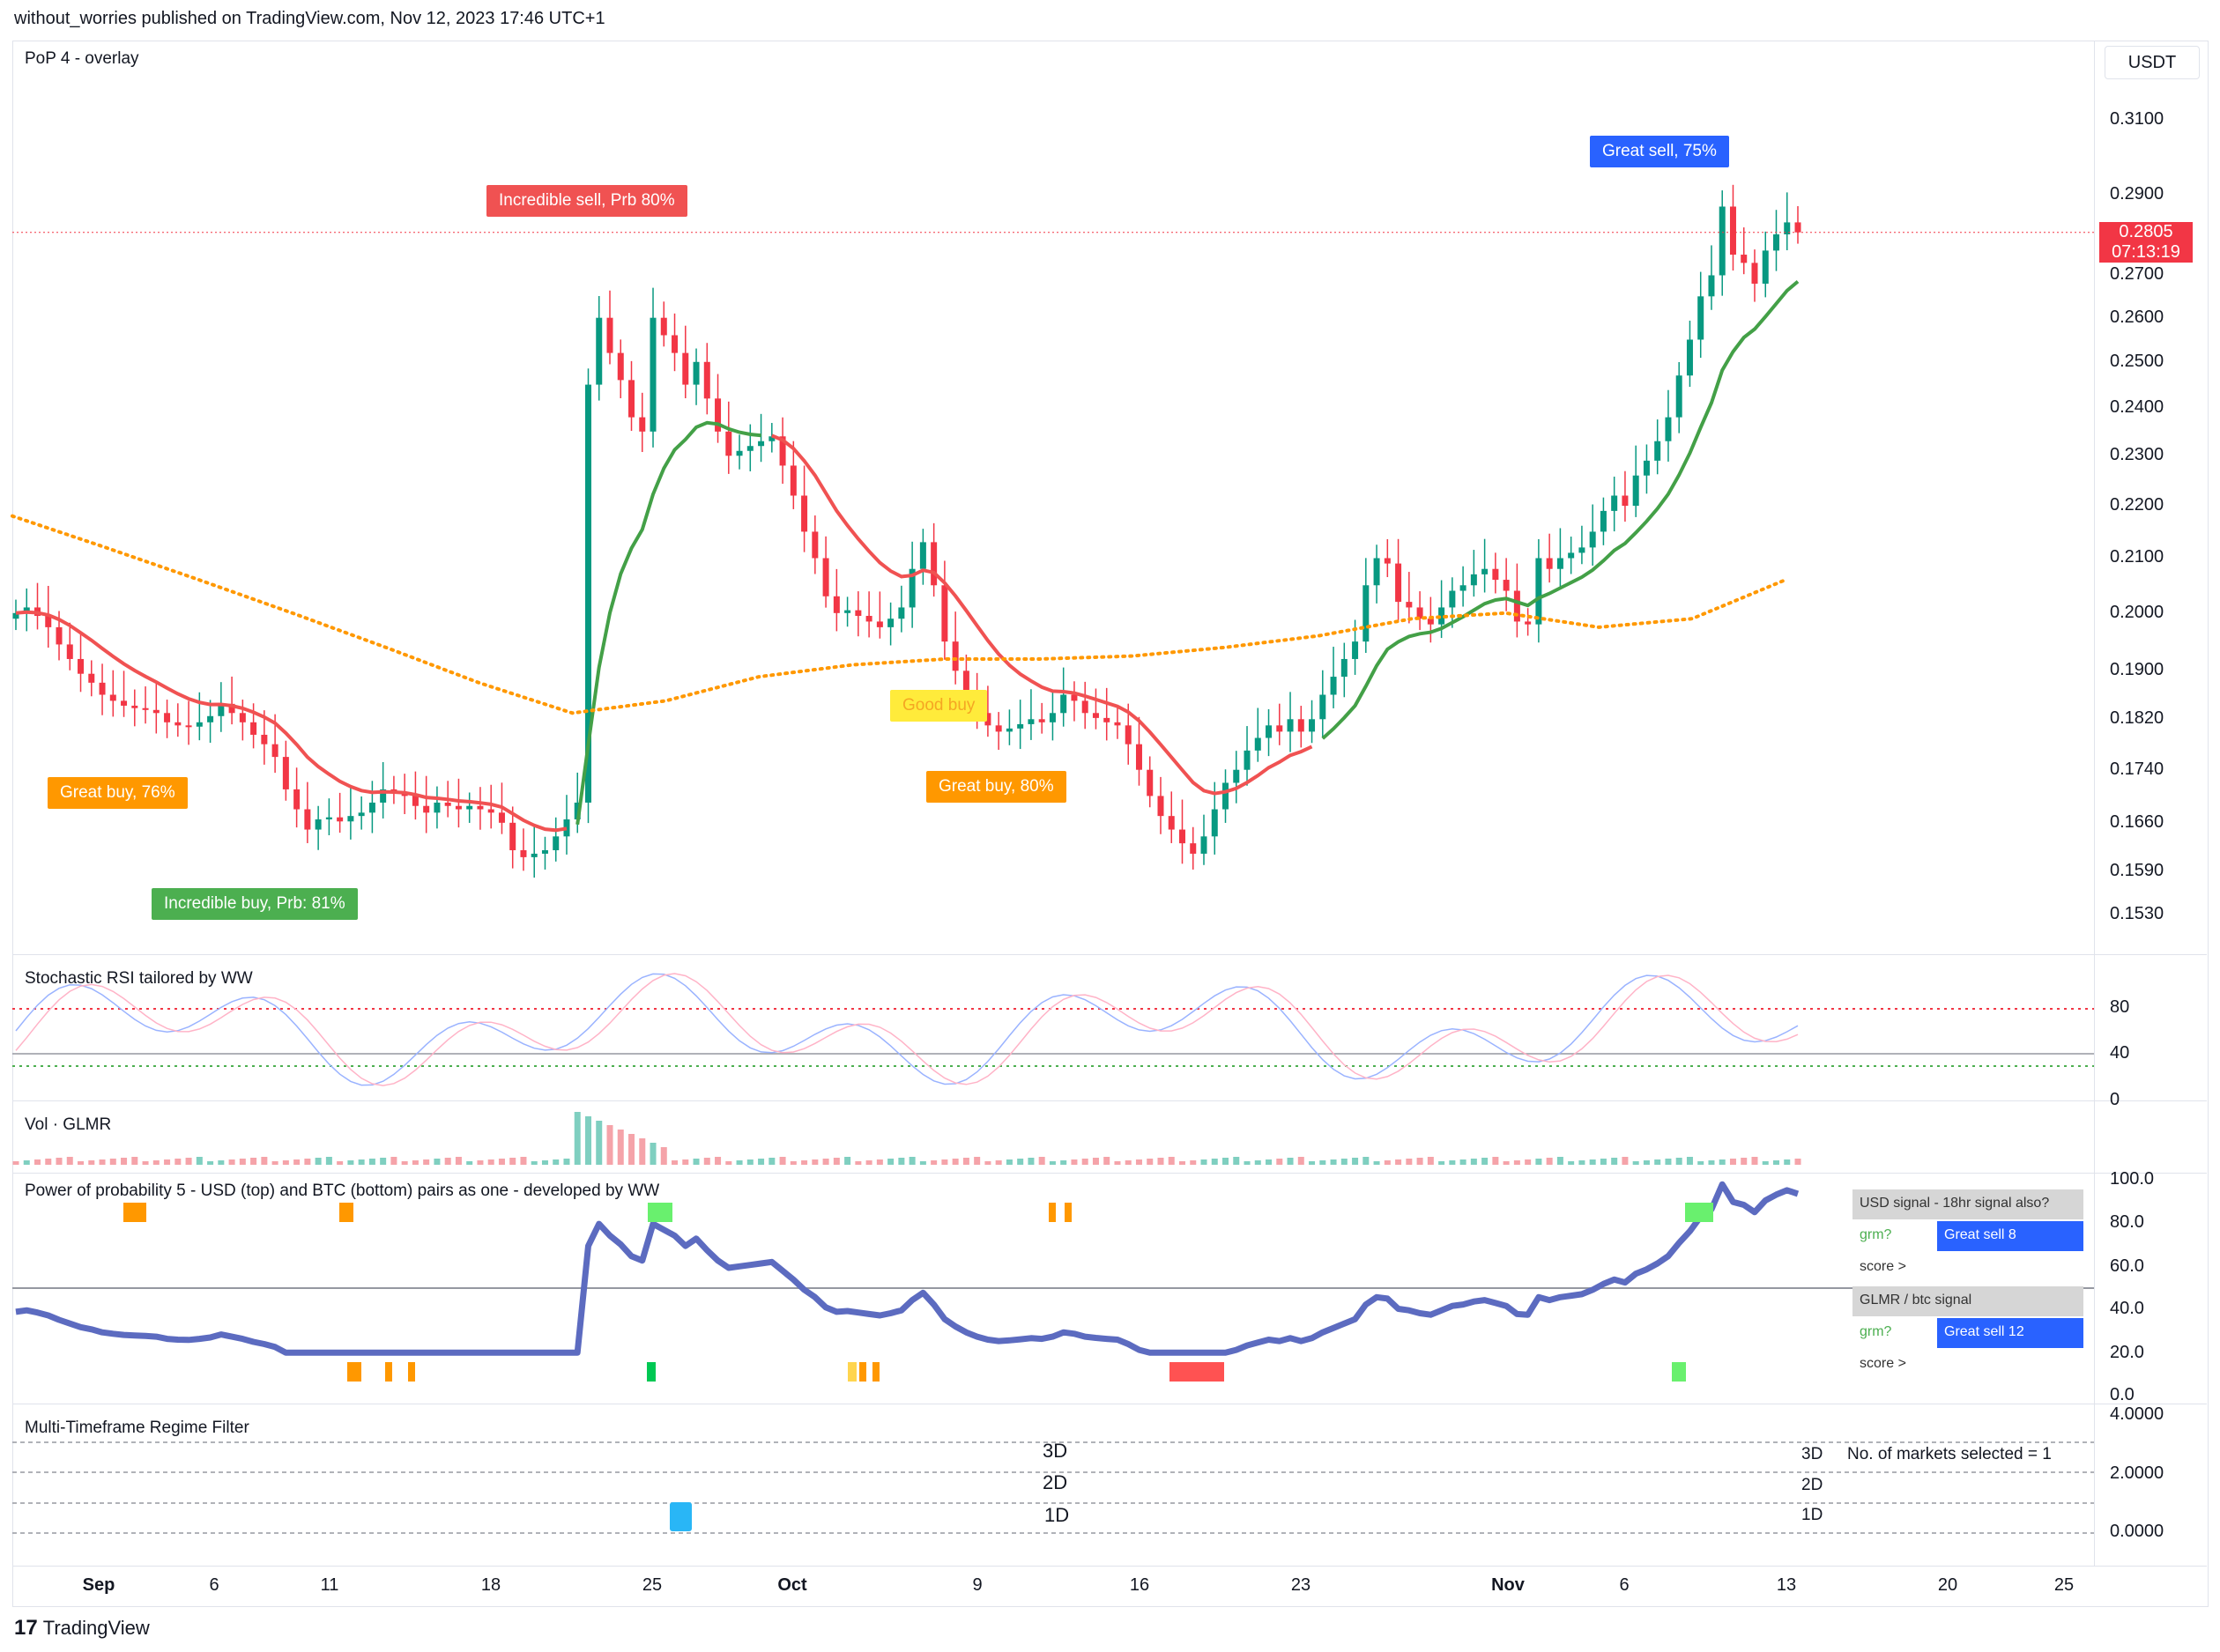 Image resolution: width=2220 pixels, height=1652 pixels. Describe the element at coordinates (2127, 1308) in the screenshot. I see `pop-tick-label: 40.0` at that location.